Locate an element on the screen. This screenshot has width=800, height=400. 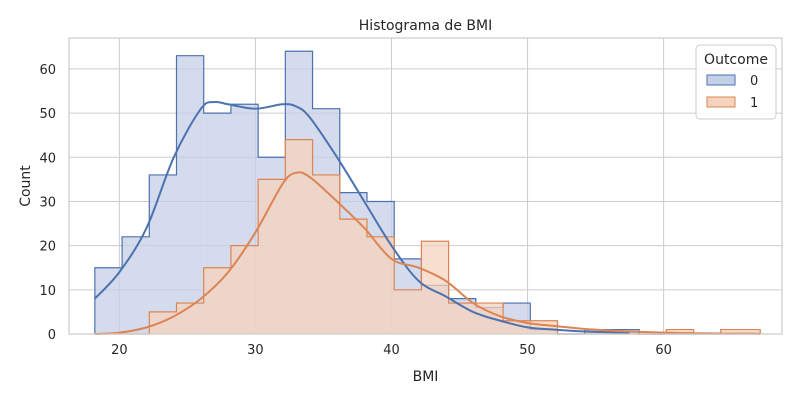
x-axis-label: BMI is located at coordinates (426, 377).